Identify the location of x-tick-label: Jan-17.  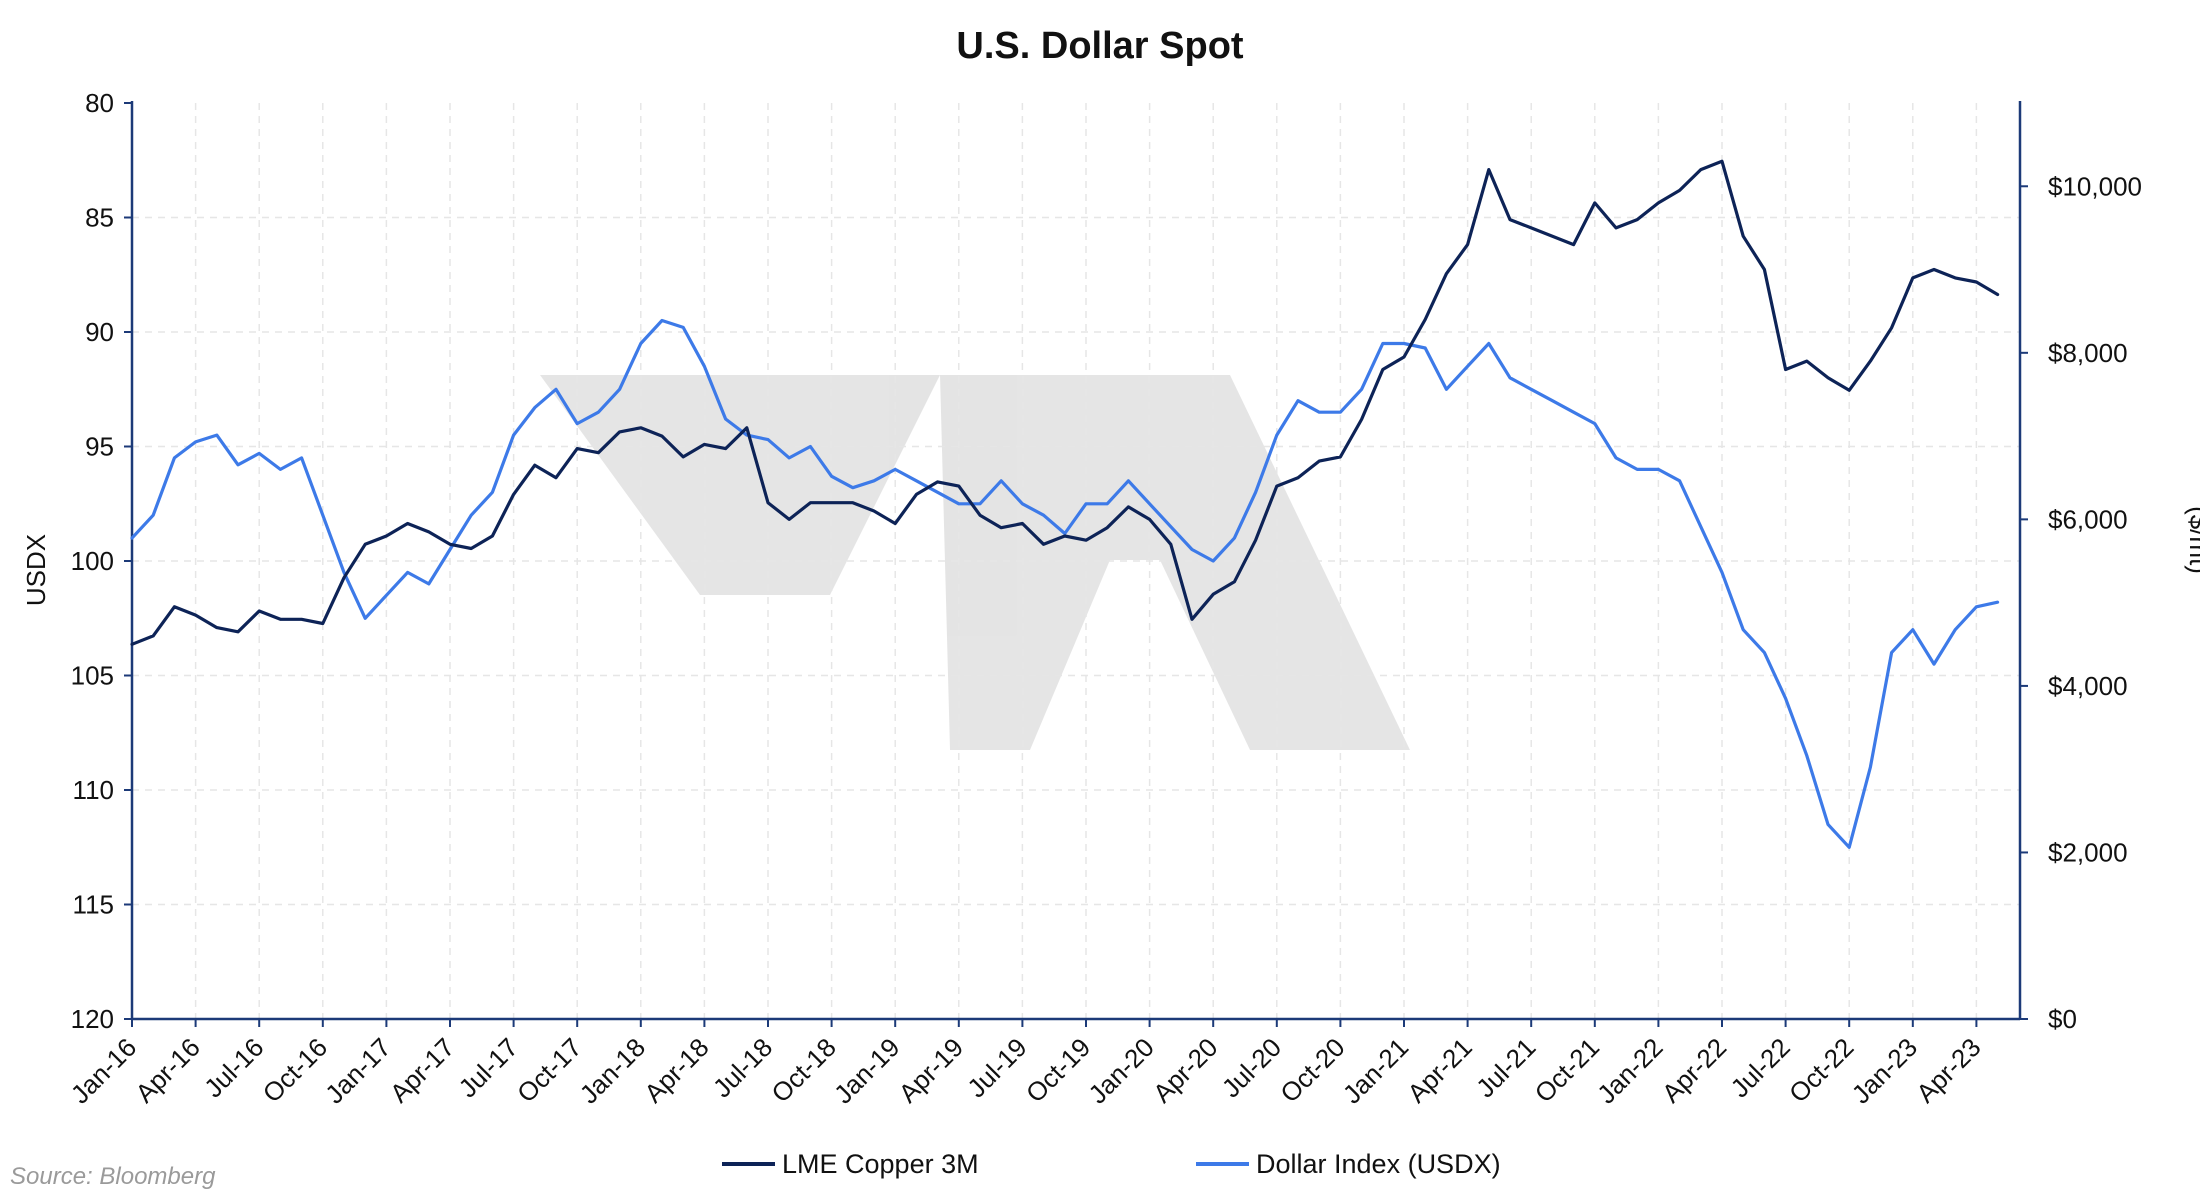
(357, 1070).